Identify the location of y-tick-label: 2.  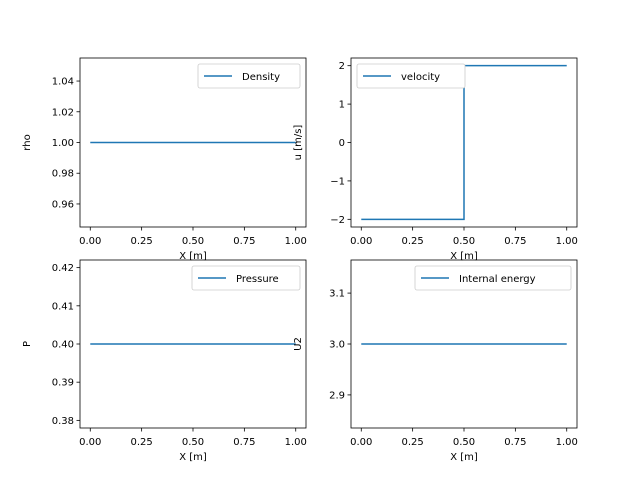
(342, 66).